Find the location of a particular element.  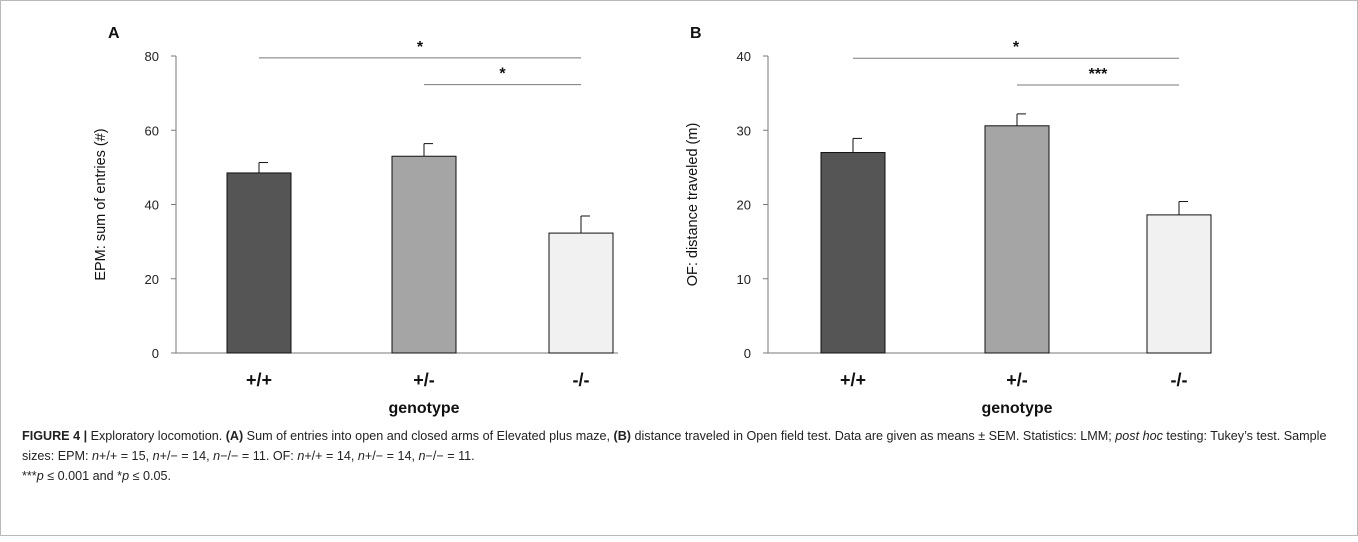

caption-panel-b-tag: (B) is located at coordinates (622, 436).